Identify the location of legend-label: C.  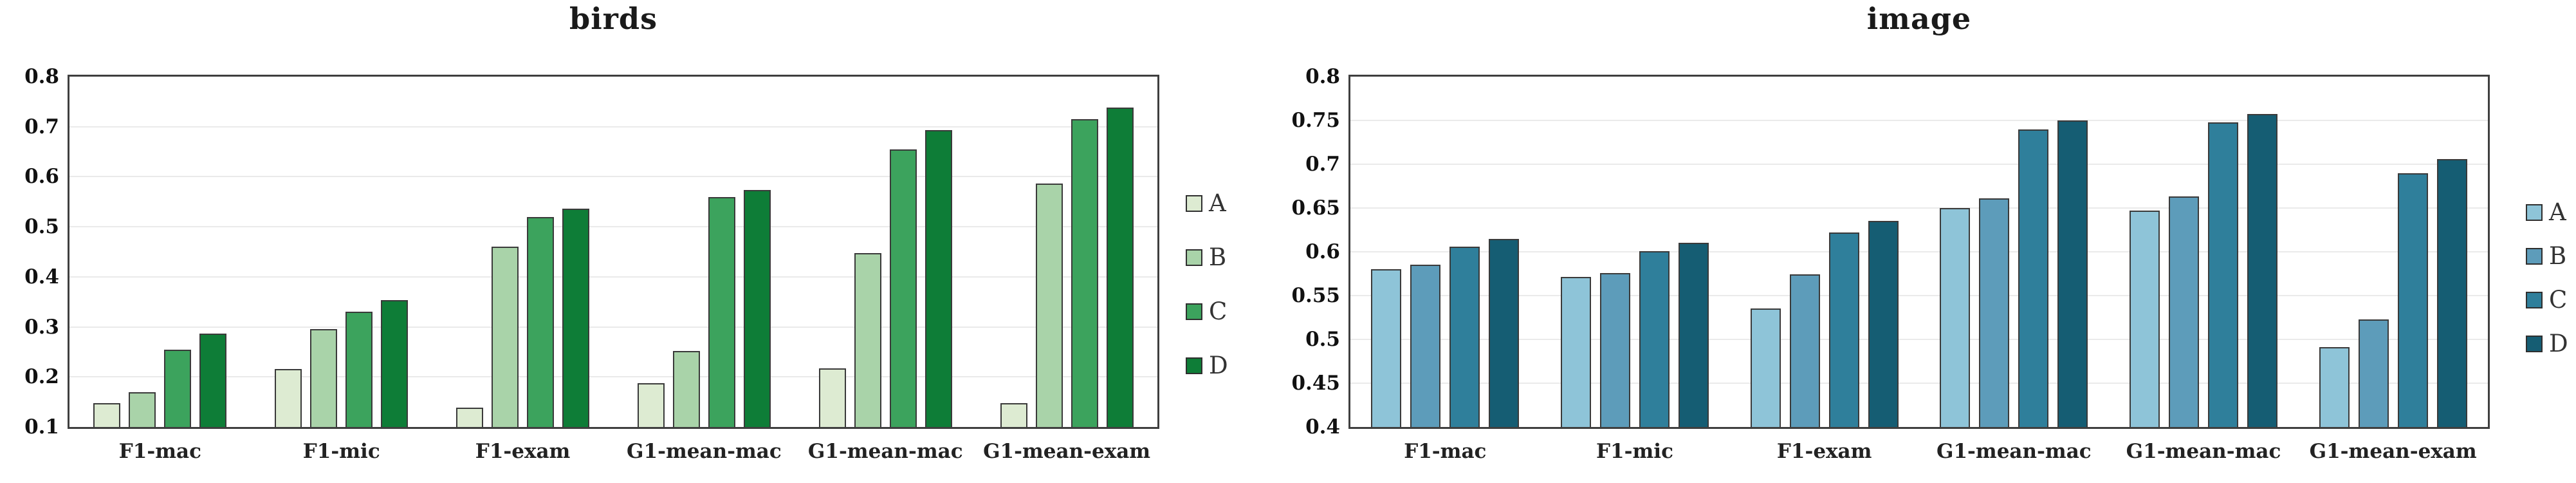
(2558, 300).